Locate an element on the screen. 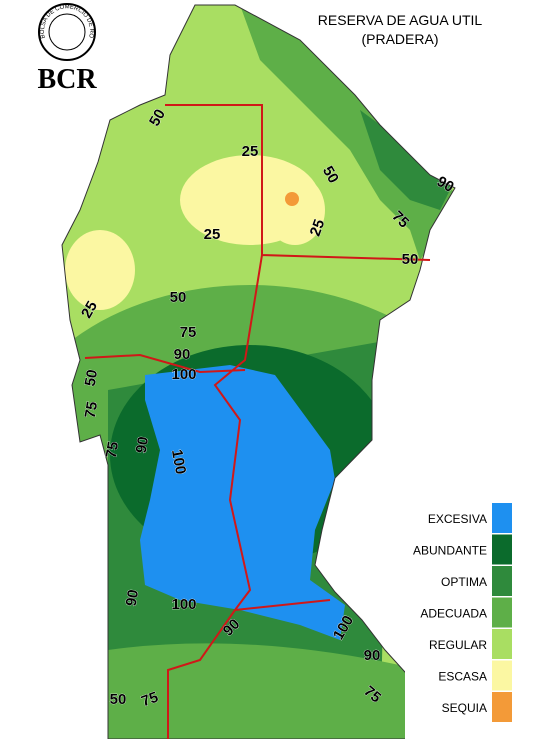 Image resolution: width=540 pixels, height=739 pixels. optima-area is located at coordinates (407, 160).